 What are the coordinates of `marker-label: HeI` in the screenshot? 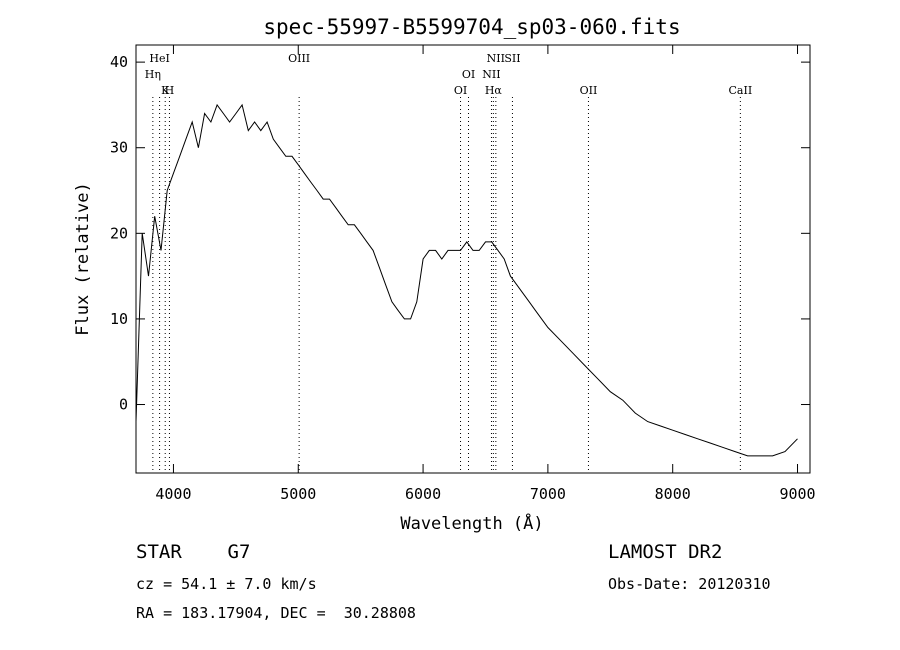 It's located at (159, 58).